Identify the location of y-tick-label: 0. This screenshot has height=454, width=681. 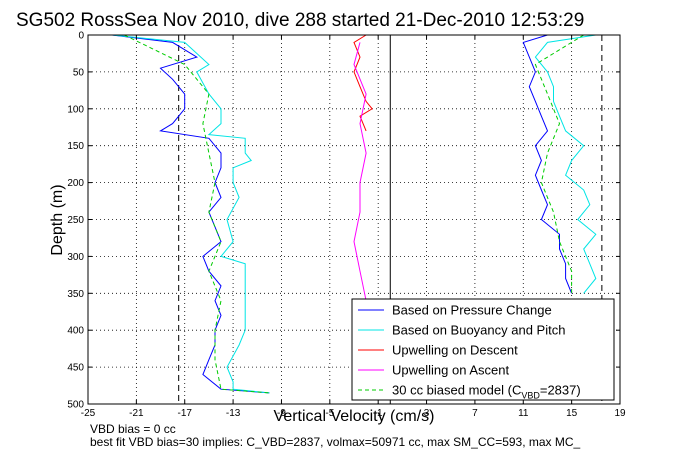
(81, 36).